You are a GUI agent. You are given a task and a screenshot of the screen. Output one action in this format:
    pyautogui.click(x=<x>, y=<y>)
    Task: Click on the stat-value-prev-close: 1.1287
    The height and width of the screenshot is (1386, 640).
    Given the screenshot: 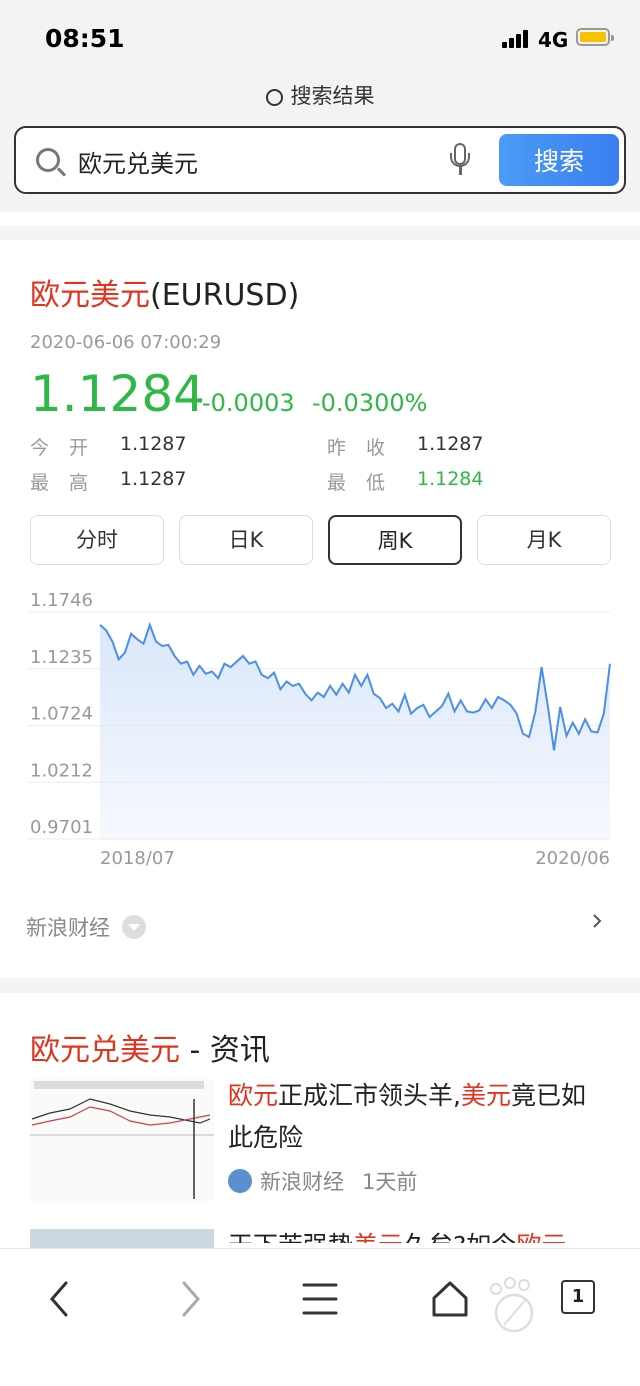 What is the action you would take?
    pyautogui.click(x=450, y=444)
    